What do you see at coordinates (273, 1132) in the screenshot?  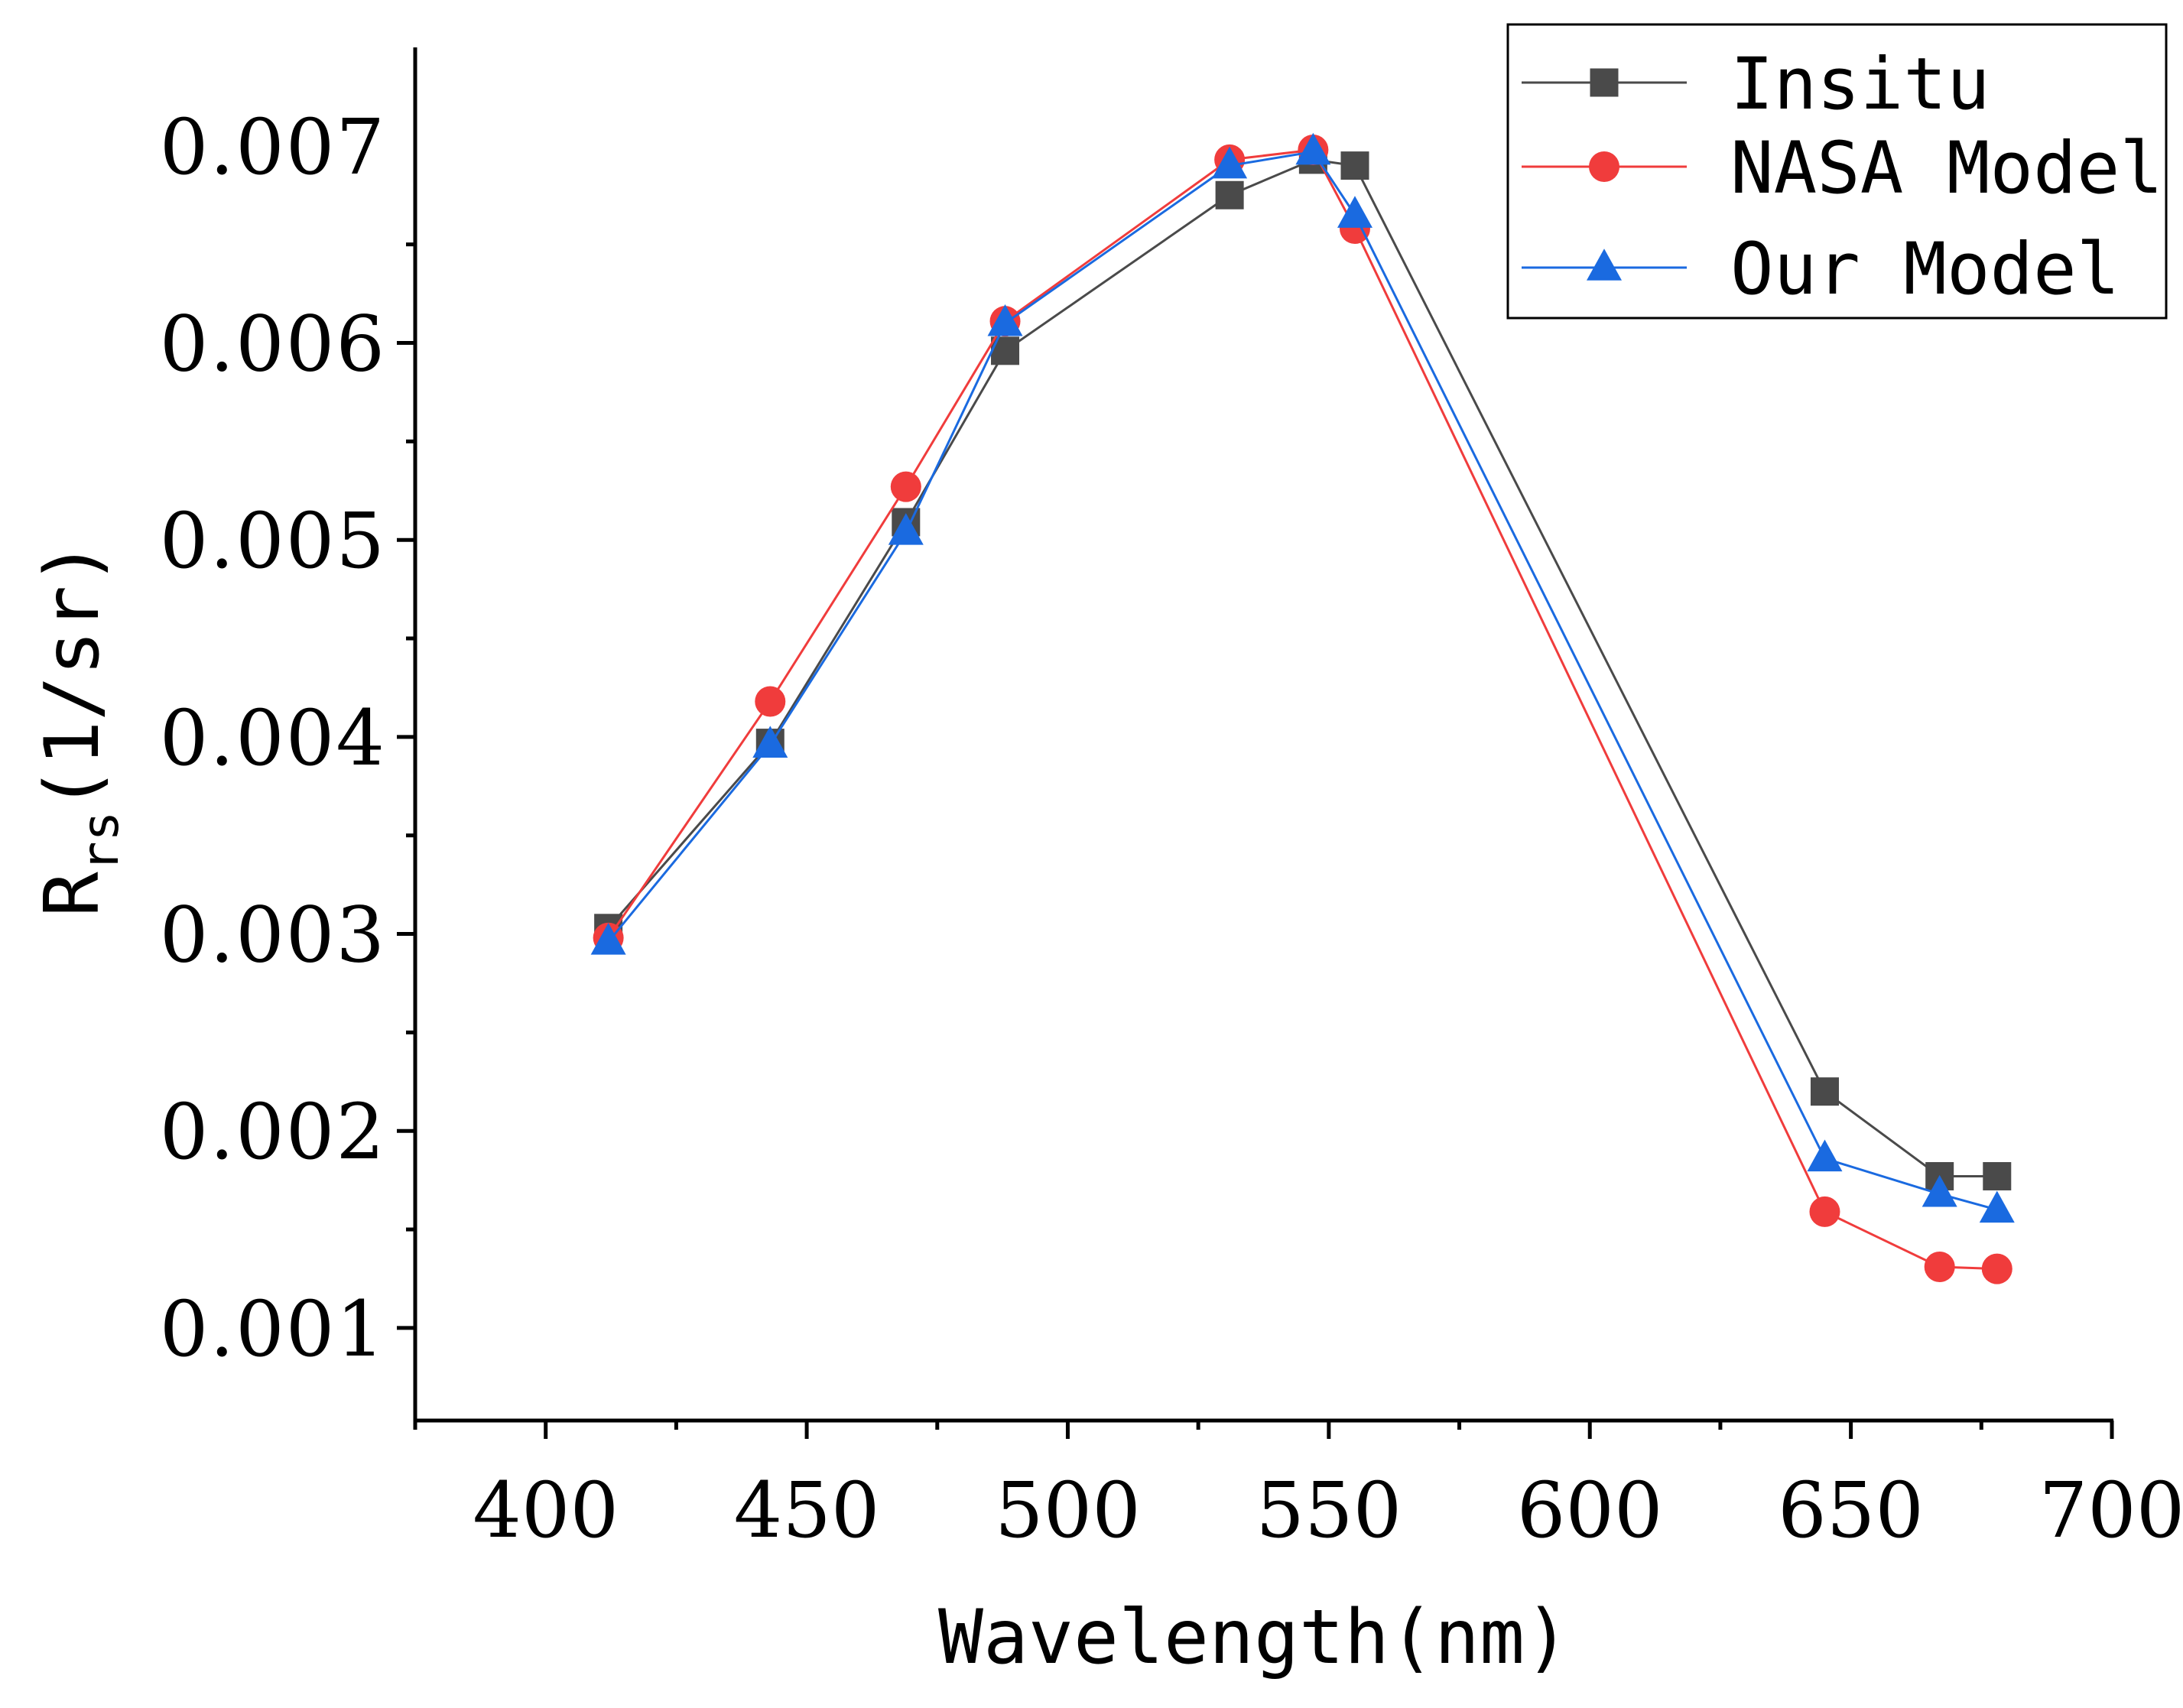 I see `y-tick-label: 0.002` at bounding box center [273, 1132].